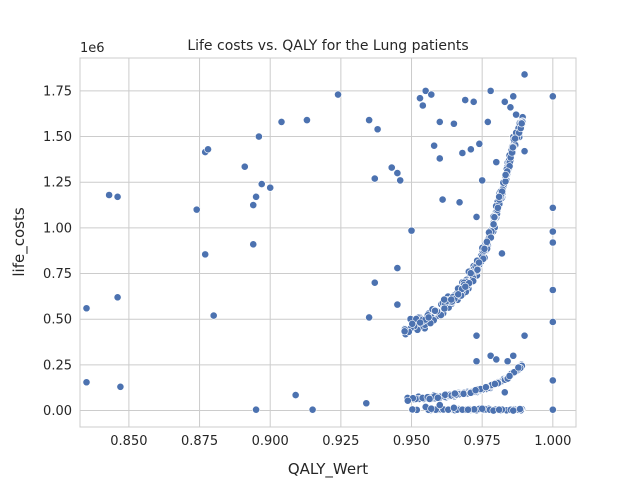 Image resolution: width=640 pixels, height=480 pixels. I want to click on x-tick-labels: 0.850 0.875 0.900 0.925 0.950 0.975 1.000, so click(340, 441).